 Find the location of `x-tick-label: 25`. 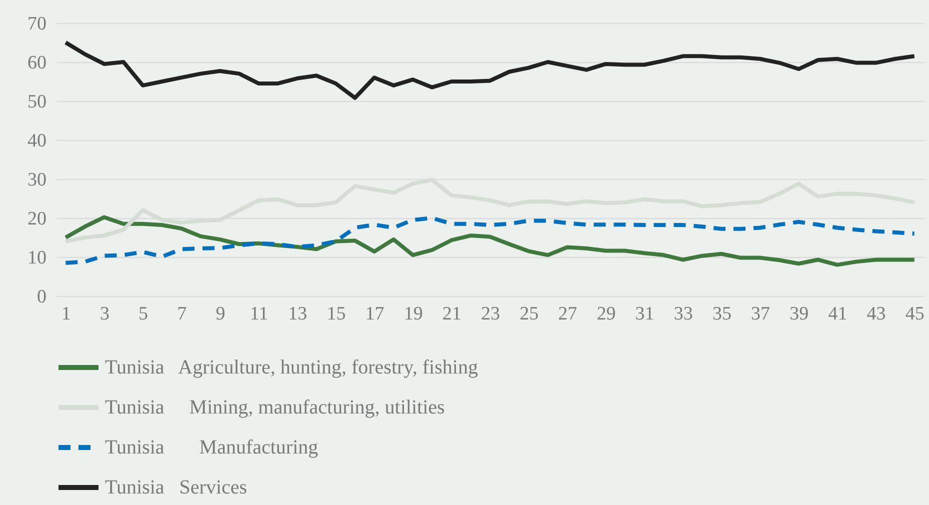

x-tick-label: 25 is located at coordinates (529, 314).